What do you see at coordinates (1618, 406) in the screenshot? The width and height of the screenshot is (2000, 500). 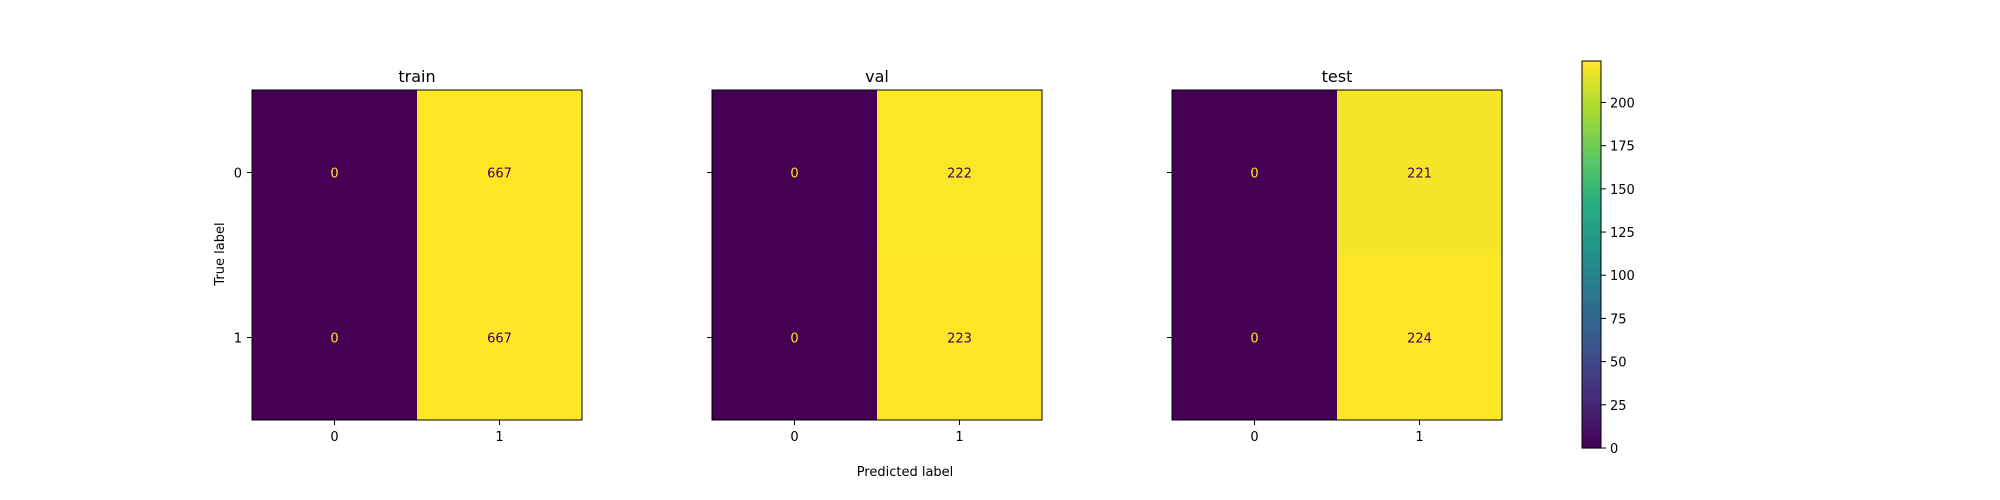 I see `colorbar-tick-label: 25` at bounding box center [1618, 406].